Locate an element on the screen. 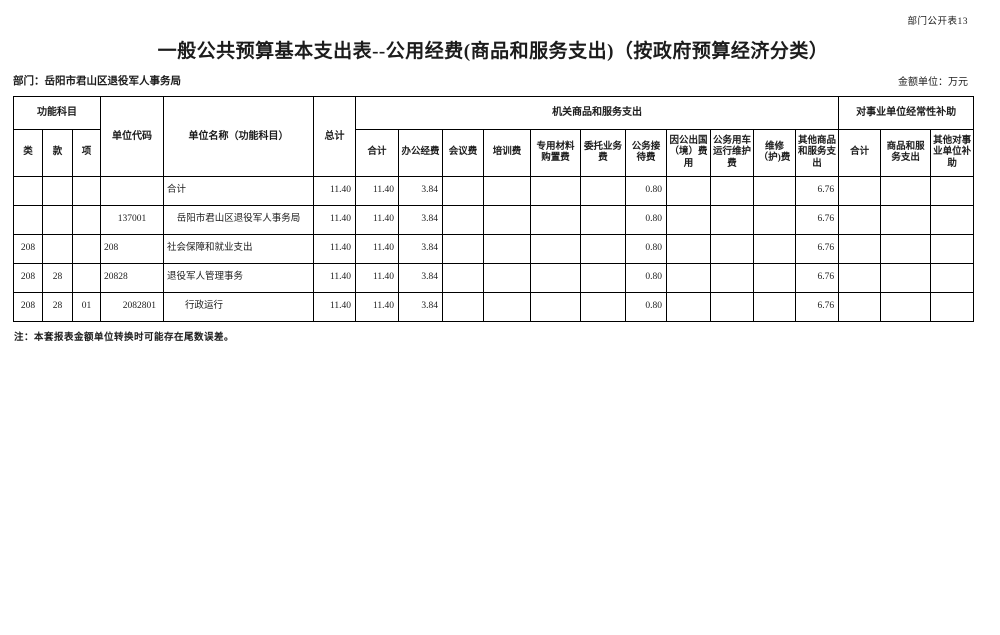 Image resolution: width=1000 pixels, height=635 pixels. header-reception-fee: 公务接待费 is located at coordinates (646, 153).